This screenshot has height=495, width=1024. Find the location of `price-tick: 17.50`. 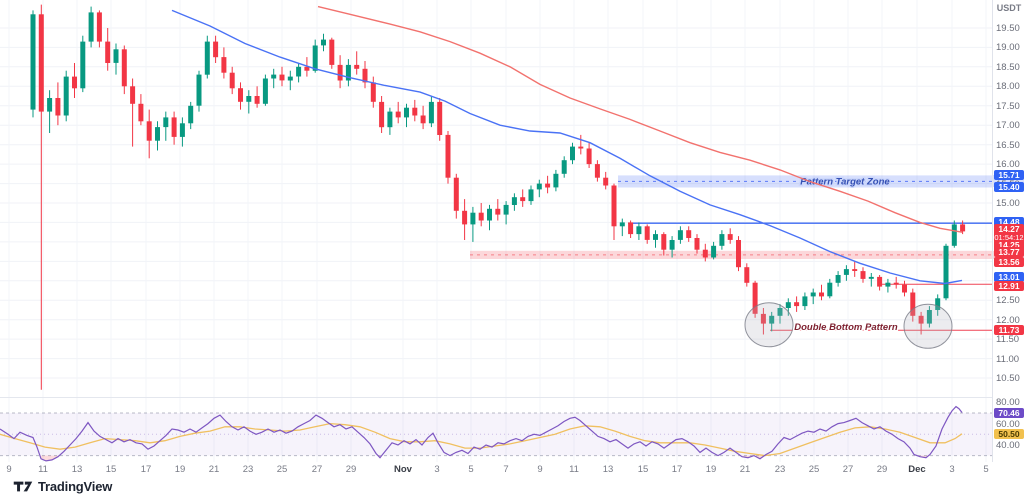

price-tick: 17.50 is located at coordinates (1008, 106).